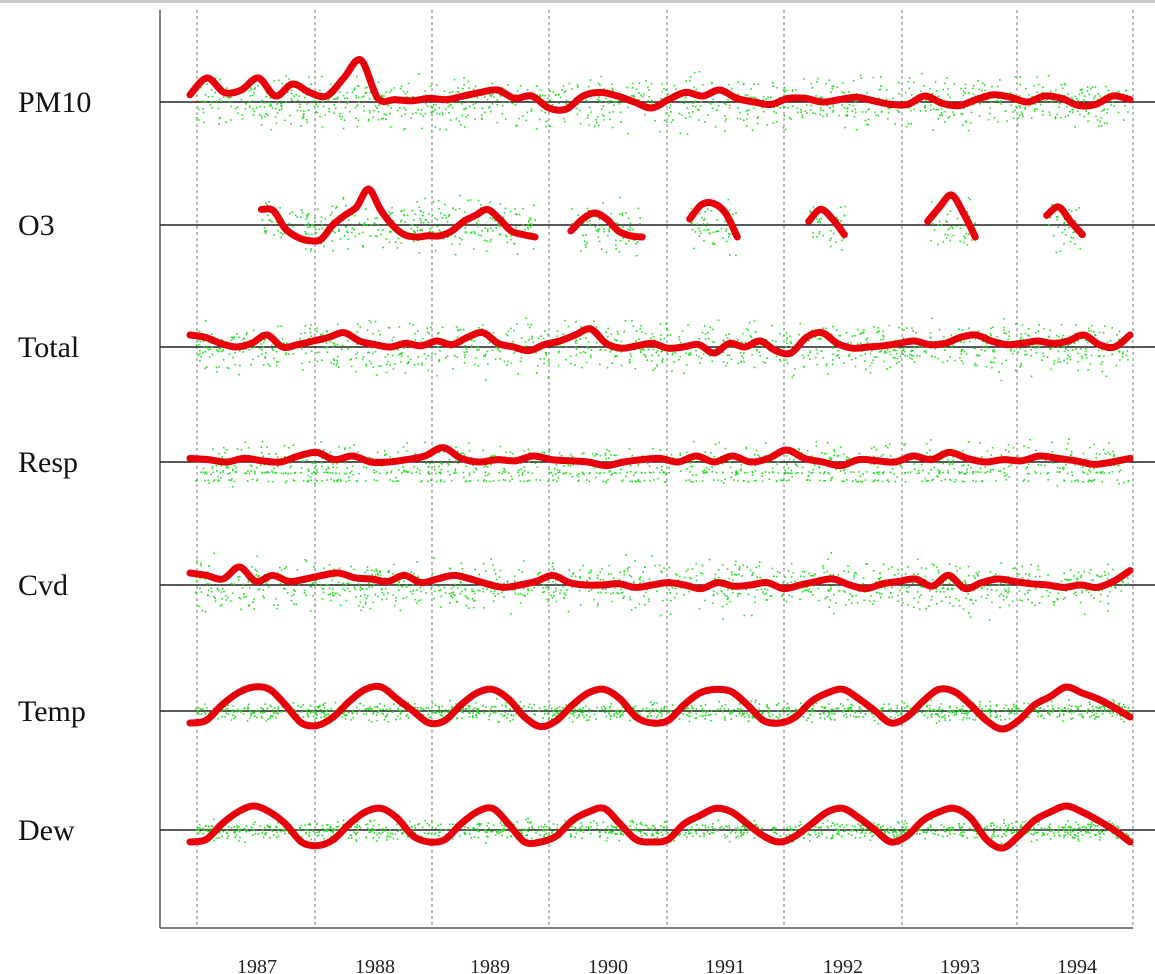 This screenshot has width=1155, height=974. I want to click on smooth-line-temp, so click(660, 707).